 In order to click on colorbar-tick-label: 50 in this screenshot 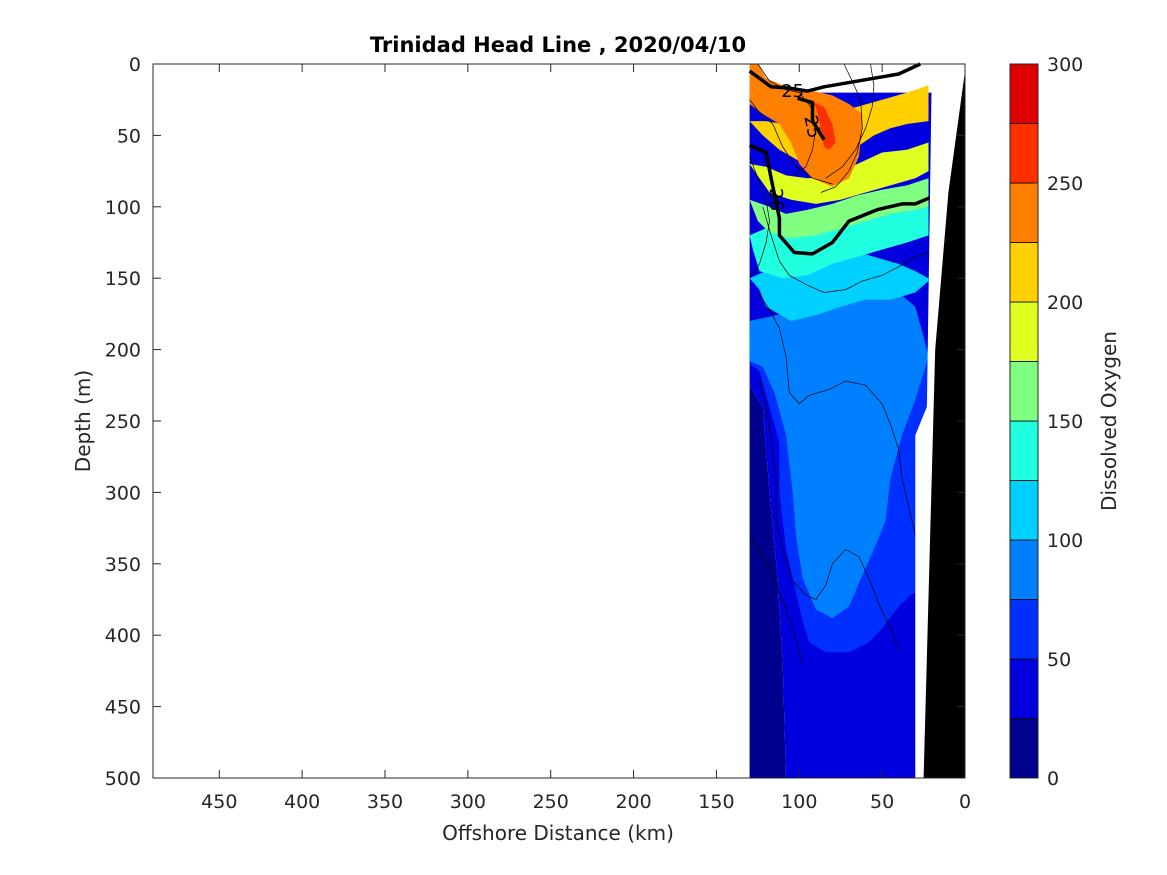, I will do `click(1059, 660)`.